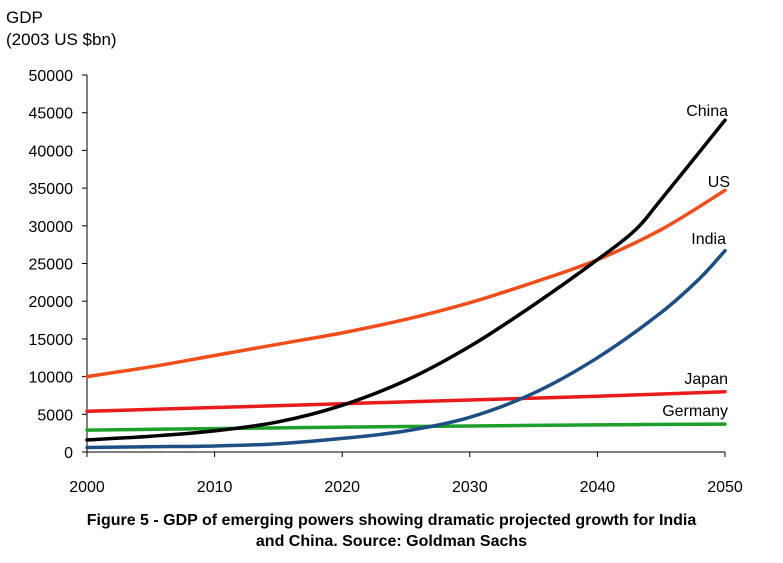  Describe the element at coordinates (68, 453) in the screenshot. I see `y-tick-label: 0` at that location.